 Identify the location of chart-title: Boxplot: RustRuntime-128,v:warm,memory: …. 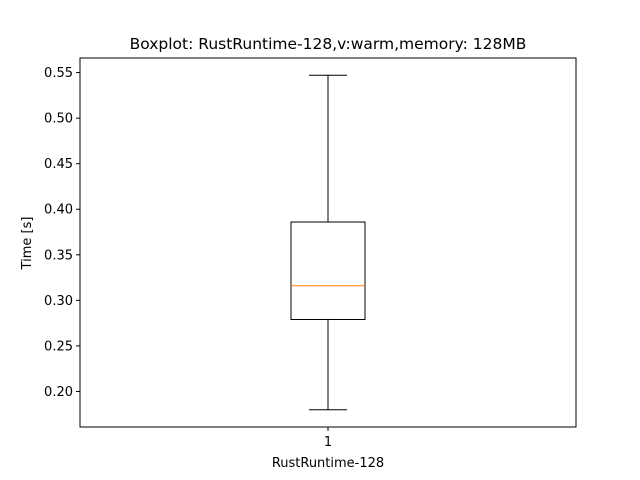
(328, 44).